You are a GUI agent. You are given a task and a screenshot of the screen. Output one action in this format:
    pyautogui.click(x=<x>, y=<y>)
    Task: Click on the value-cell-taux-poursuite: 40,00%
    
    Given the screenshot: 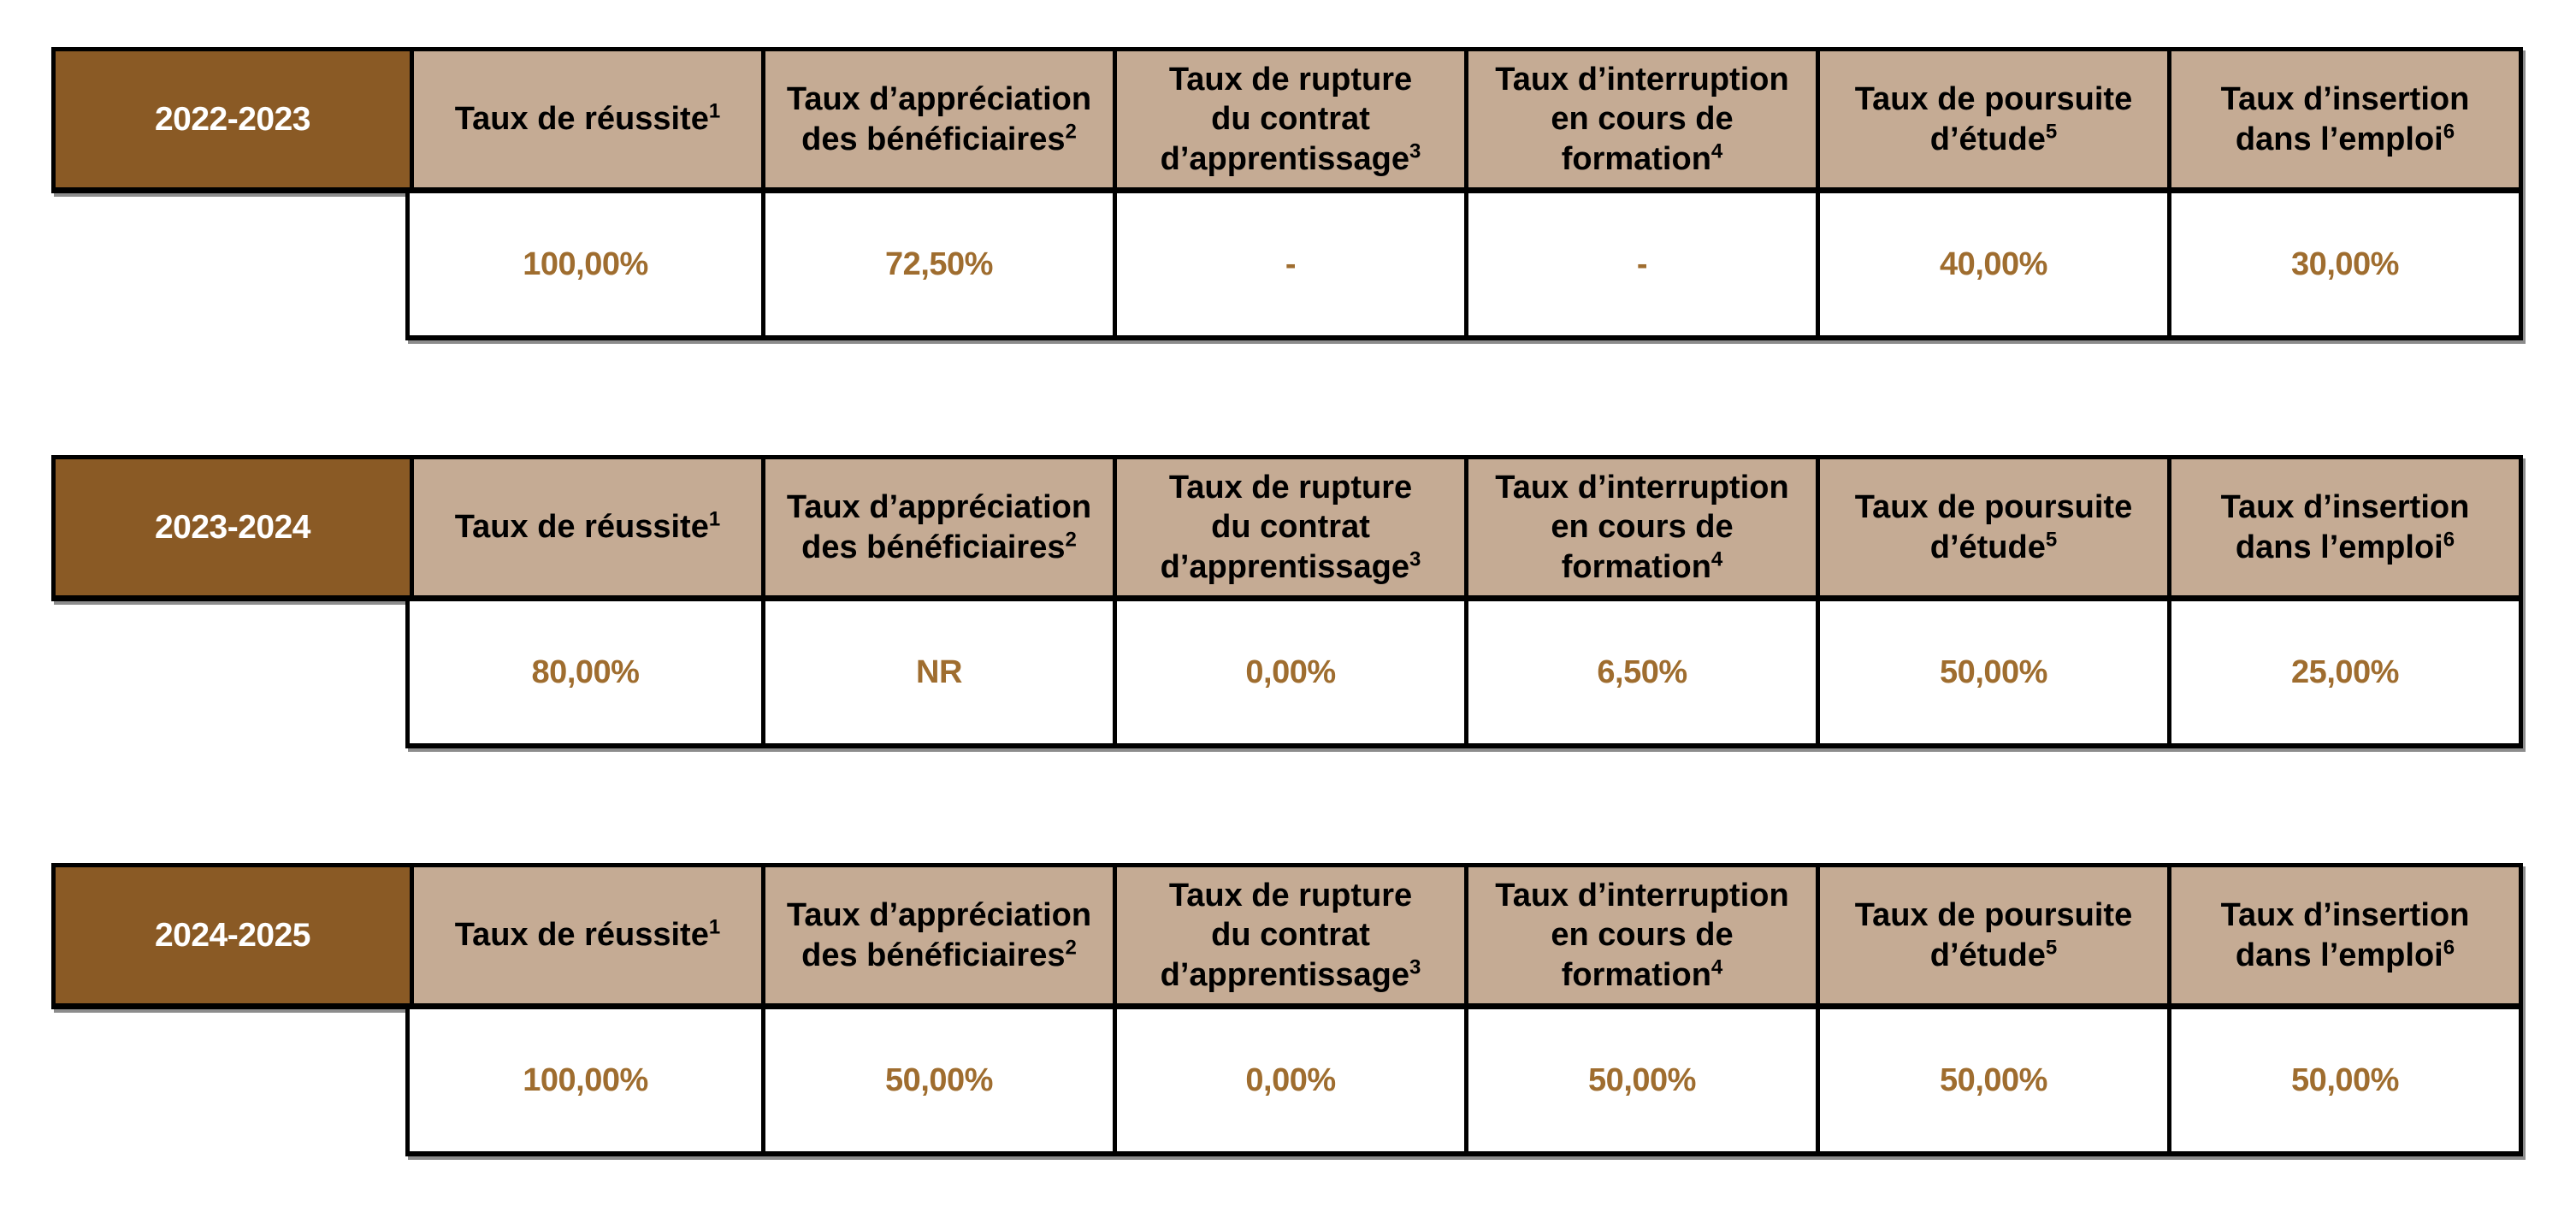 What is the action you would take?
    pyautogui.click(x=1991, y=264)
    